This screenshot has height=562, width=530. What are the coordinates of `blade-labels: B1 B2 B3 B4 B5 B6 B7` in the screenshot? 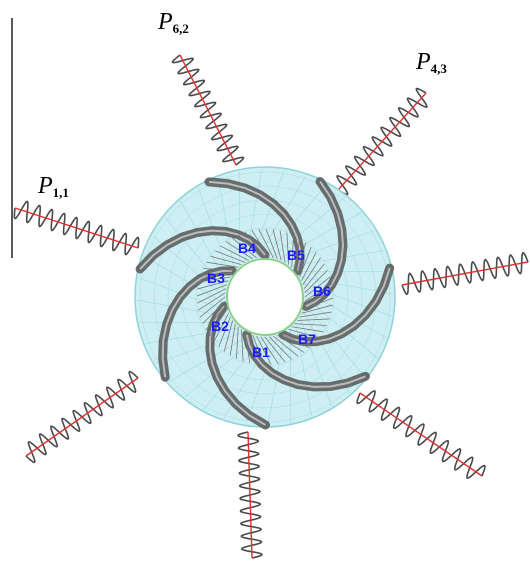 It's located at (269, 300).